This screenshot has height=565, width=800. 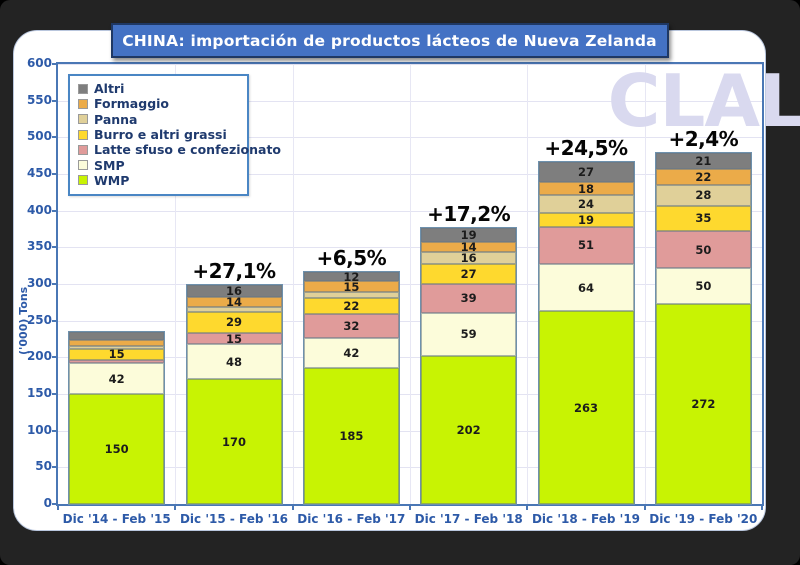 What do you see at coordinates (703, 286) in the screenshot?
I see `segment-value-label: 50` at bounding box center [703, 286].